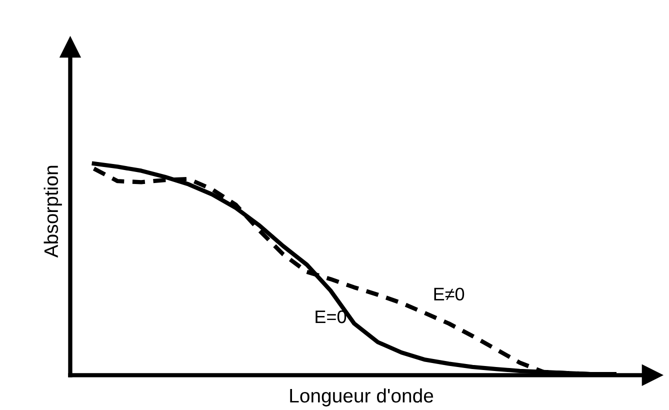  I want to click on series-label: E=0, so click(331, 317).